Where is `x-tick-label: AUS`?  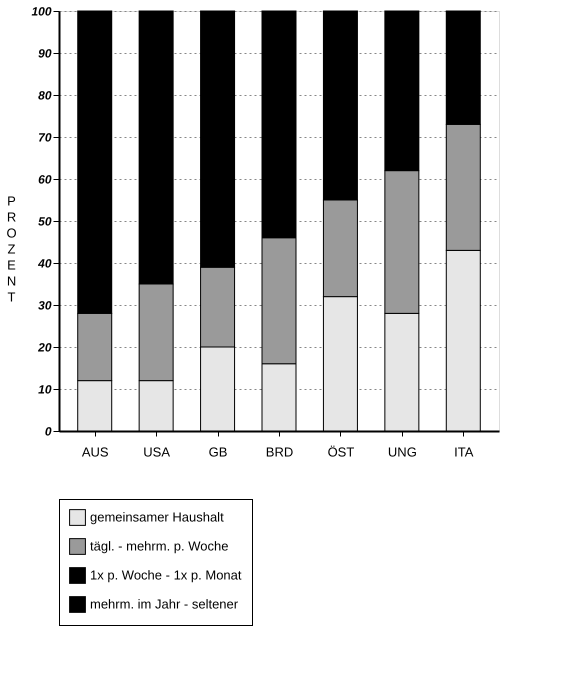 x-tick-label: AUS is located at coordinates (95, 452).